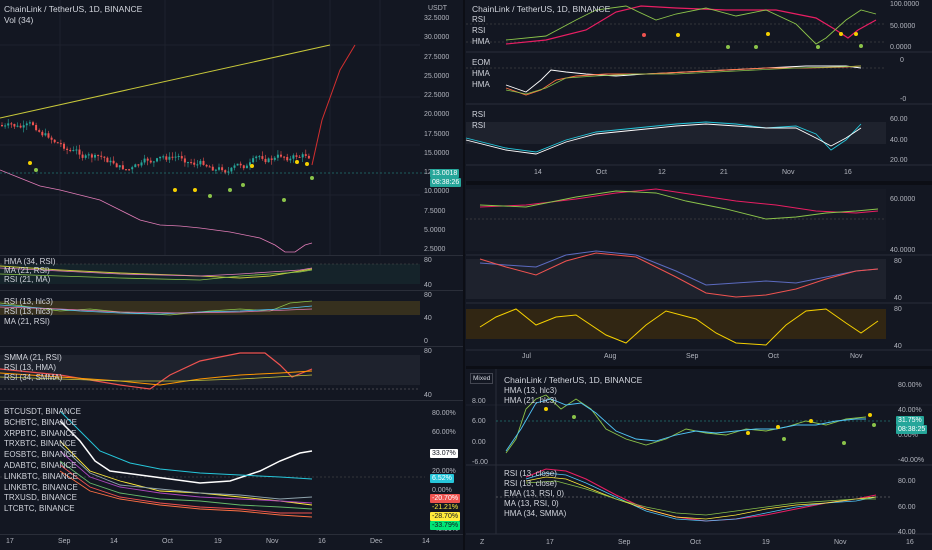 Image resolution: width=932 pixels, height=550 pixels. I want to click on rt-pane3-legend-0: RSI, so click(479, 114).